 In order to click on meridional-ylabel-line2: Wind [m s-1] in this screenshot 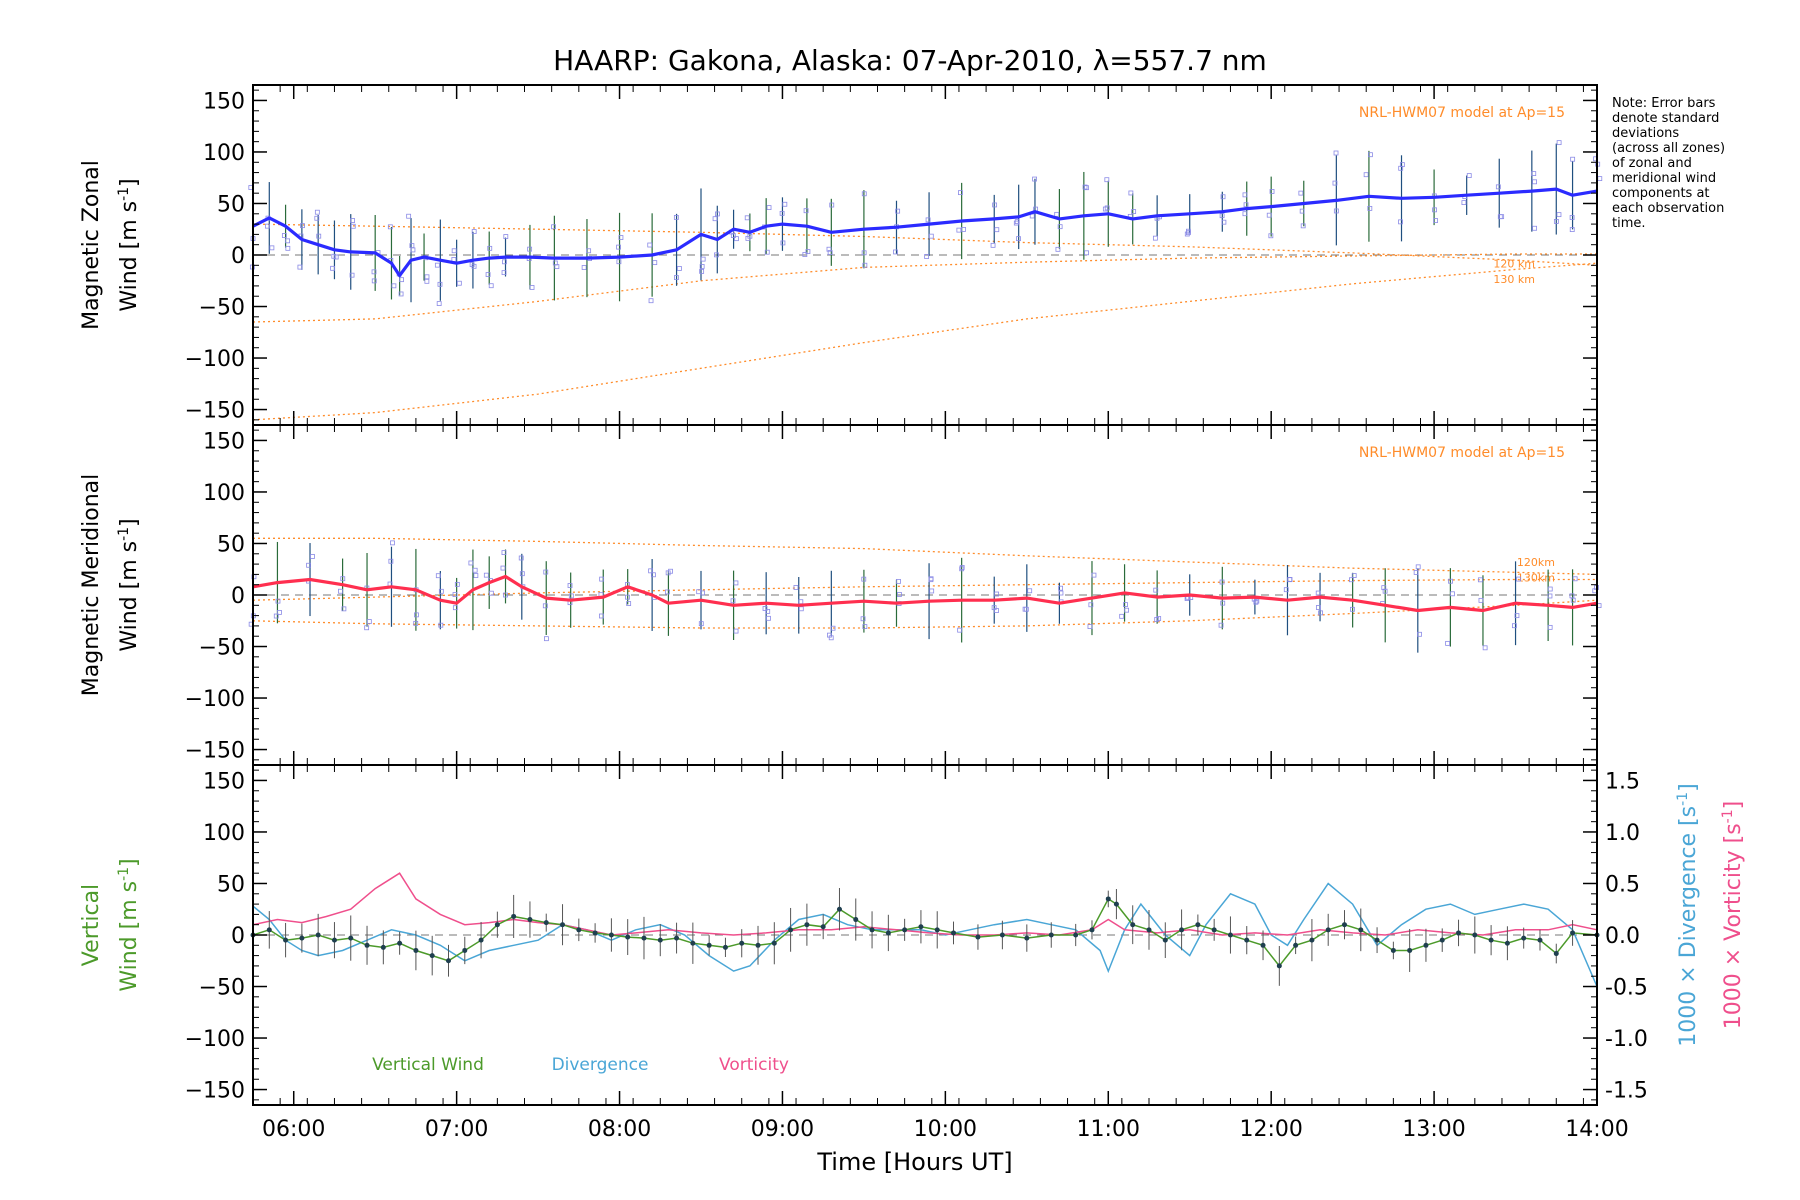, I will do `click(129, 584)`.